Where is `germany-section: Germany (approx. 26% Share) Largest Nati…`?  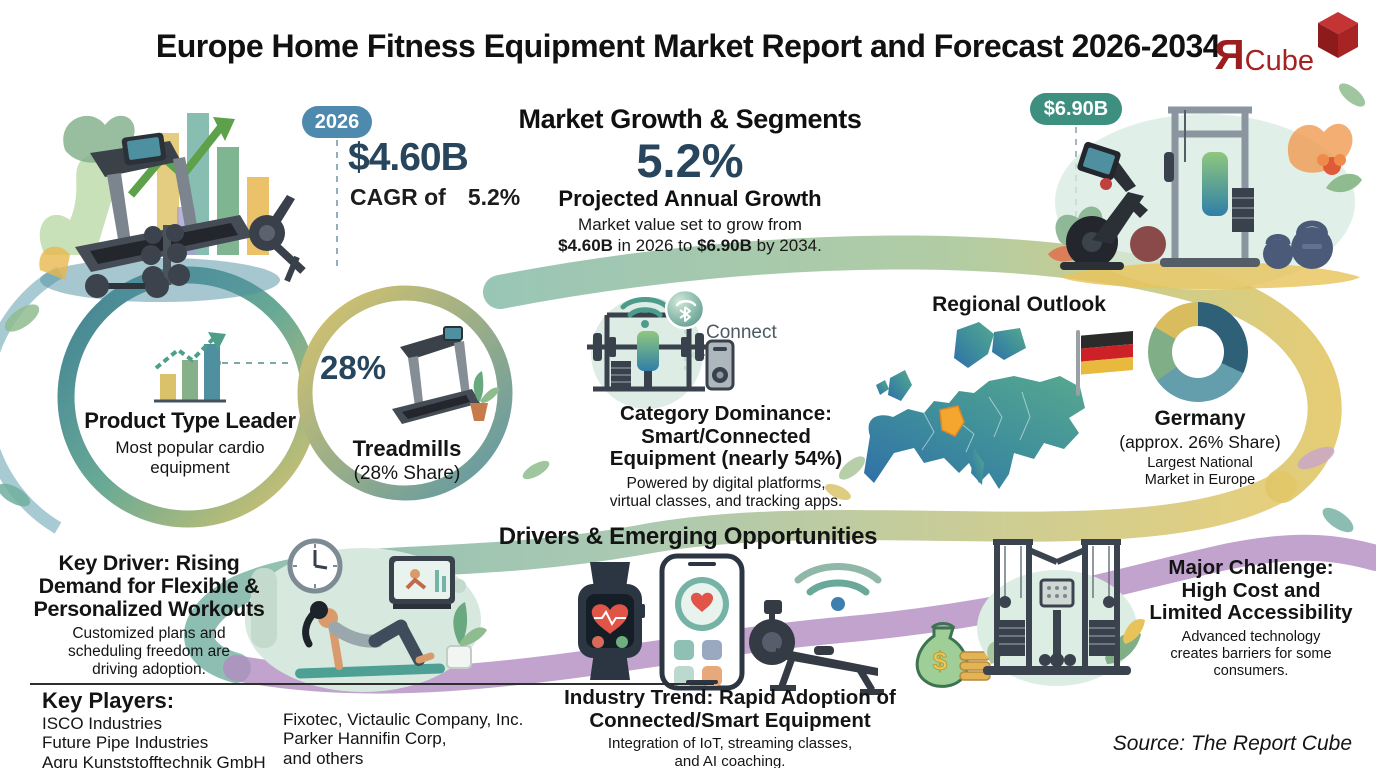
germany-section: Germany (approx. 26% Share) Largest Nati… is located at coordinates (1200, 448).